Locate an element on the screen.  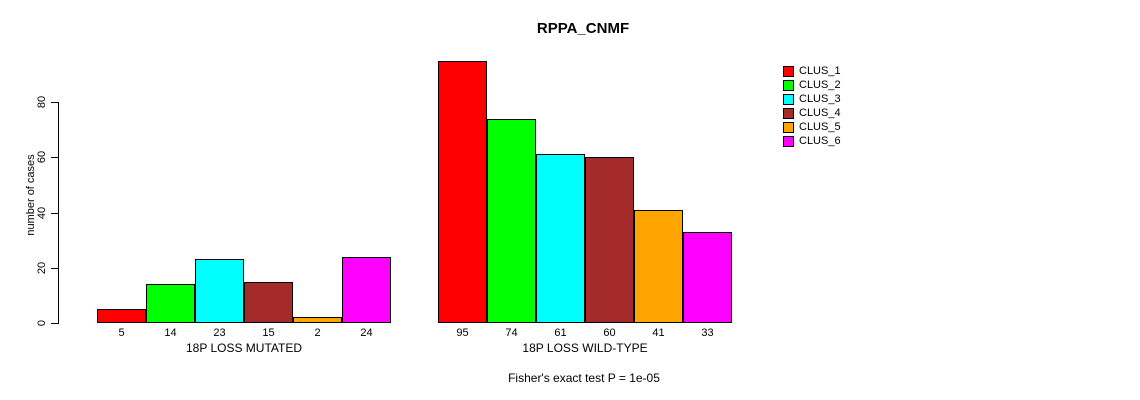
legend-label: CLUS_4 is located at coordinates (820, 113).